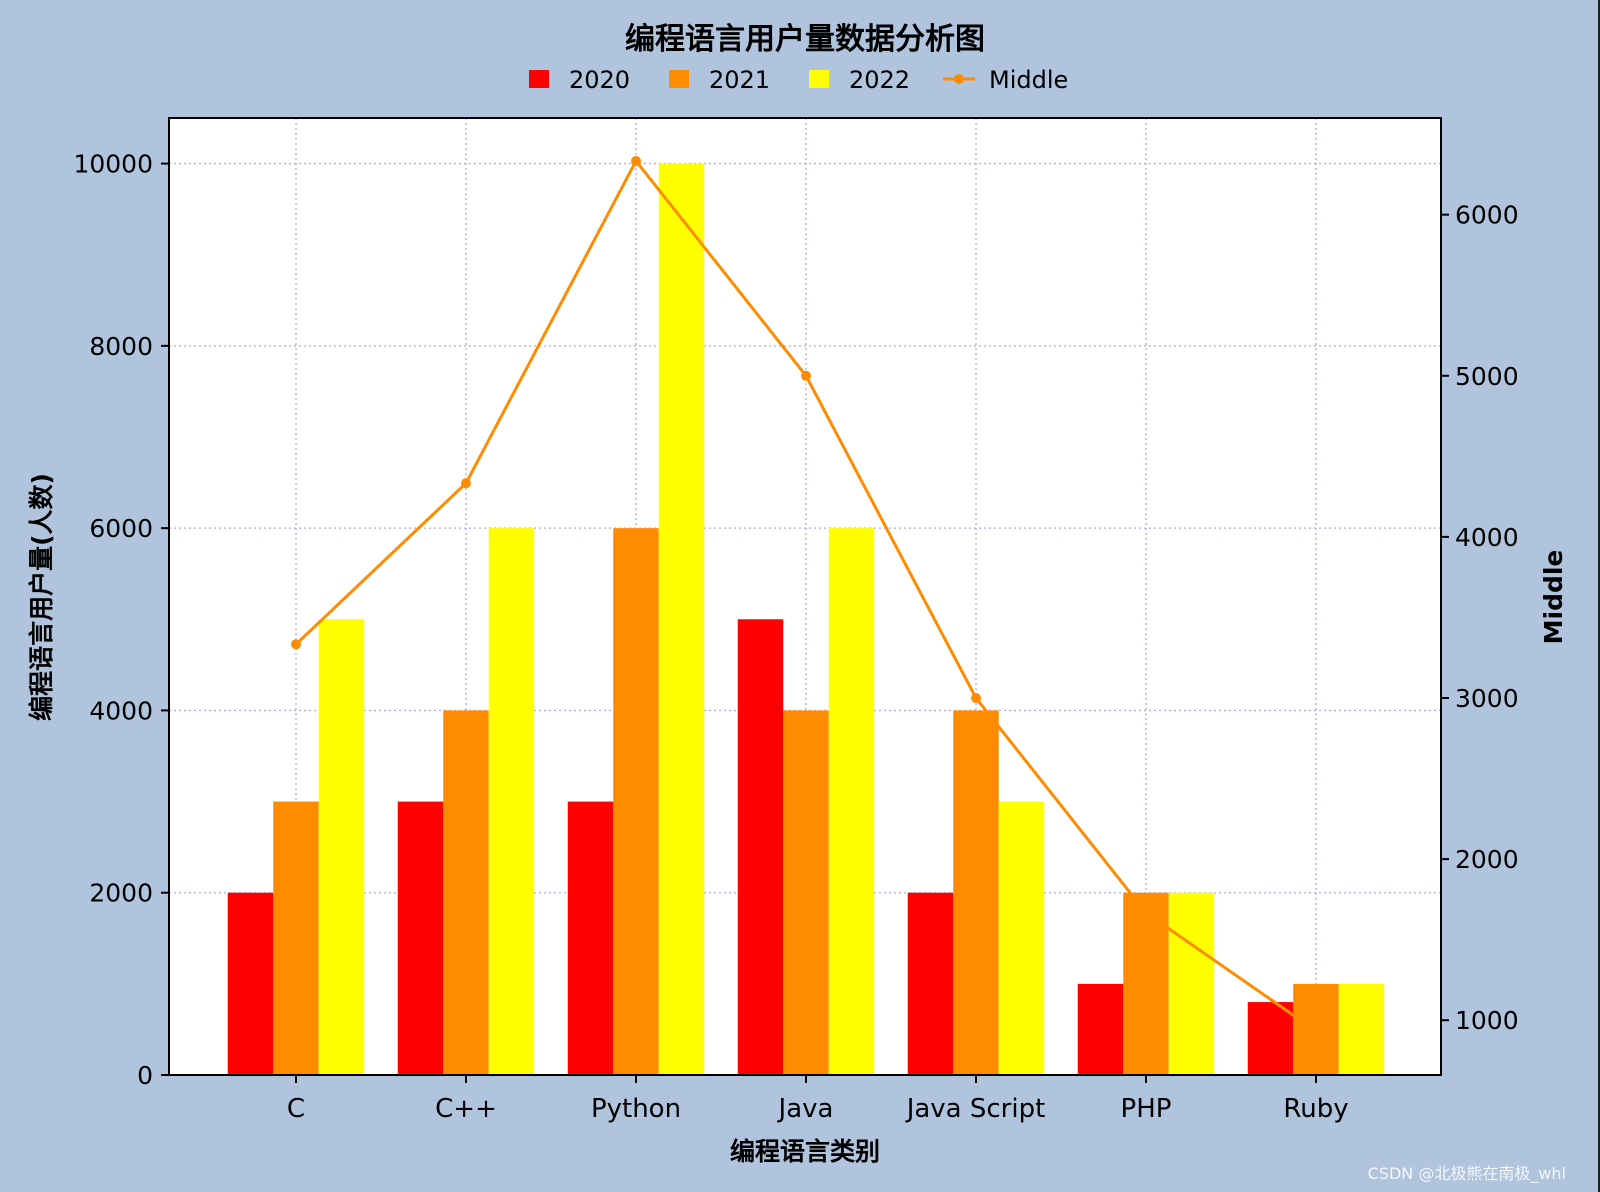 The image size is (1600, 1192). What do you see at coordinates (739, 80) in the screenshot?
I see `legend-label-2021: 2021` at bounding box center [739, 80].